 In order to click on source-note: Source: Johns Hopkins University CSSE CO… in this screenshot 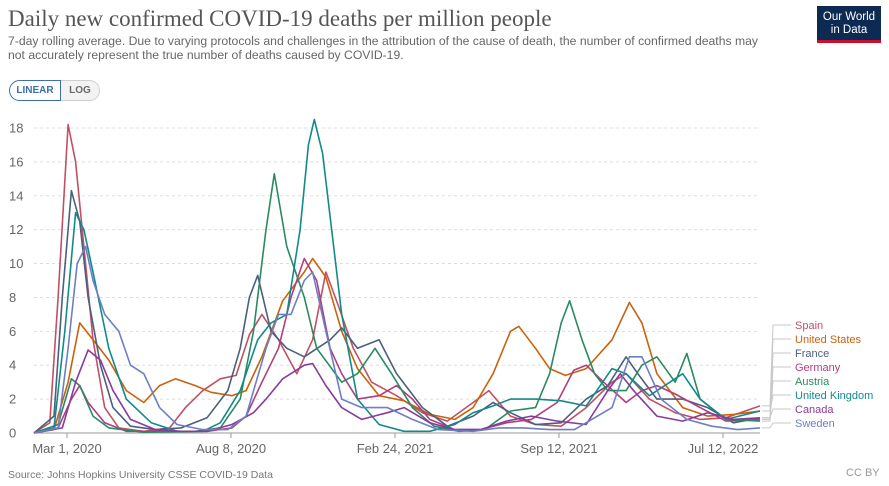, I will do `click(140, 475)`.